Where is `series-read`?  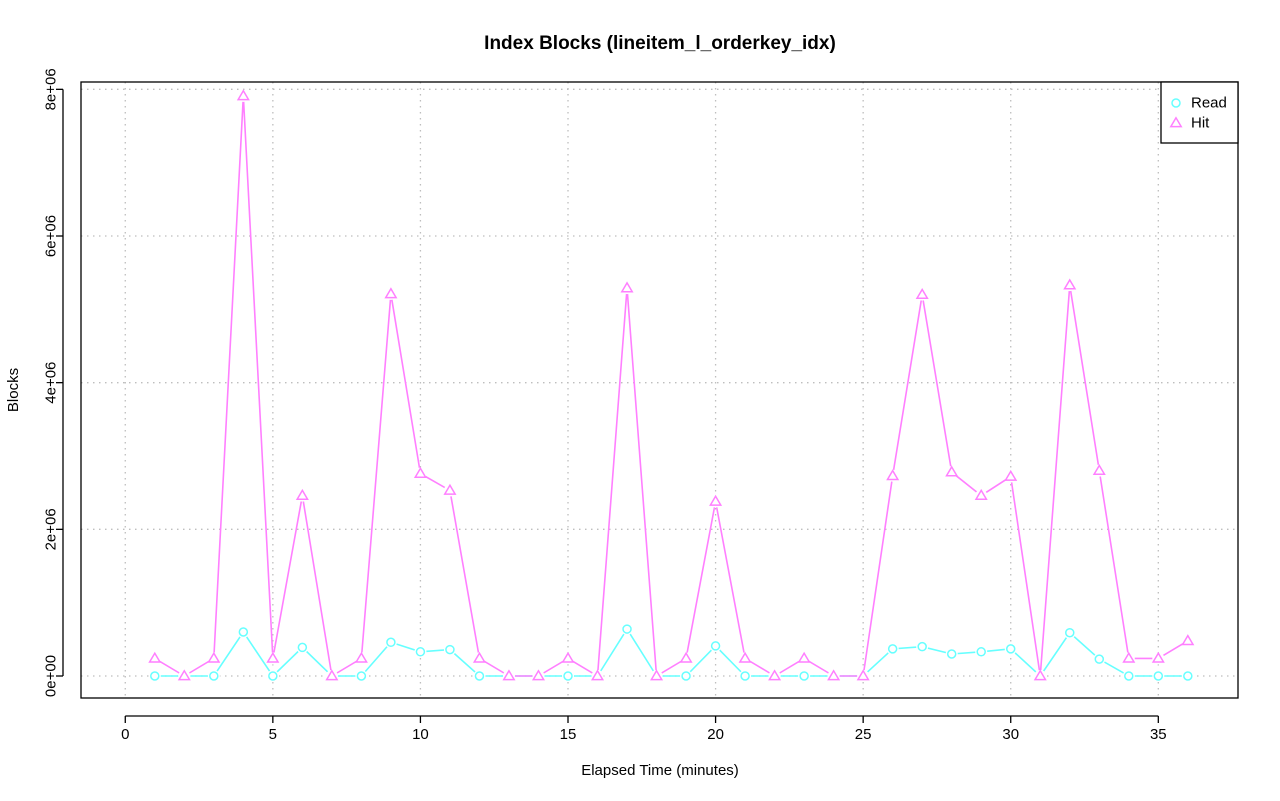
series-read is located at coordinates (671, 652).